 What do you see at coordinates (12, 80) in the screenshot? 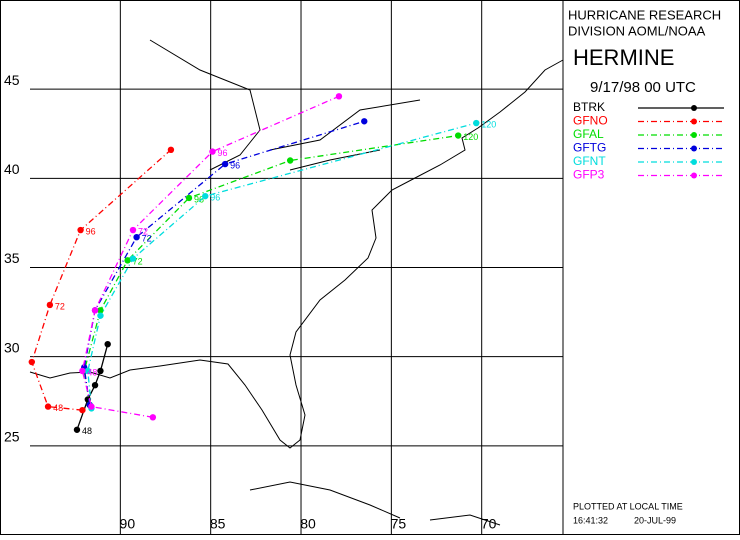
I see `y-tick-label: 45` at bounding box center [12, 80].